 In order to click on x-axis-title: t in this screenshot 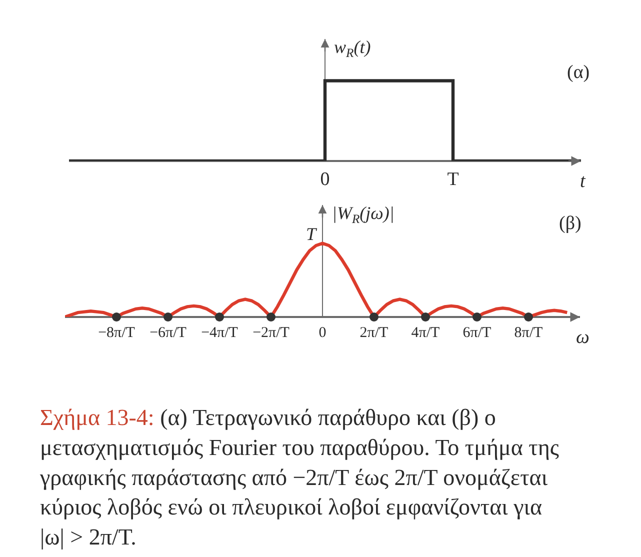, I will do `click(583, 181)`.